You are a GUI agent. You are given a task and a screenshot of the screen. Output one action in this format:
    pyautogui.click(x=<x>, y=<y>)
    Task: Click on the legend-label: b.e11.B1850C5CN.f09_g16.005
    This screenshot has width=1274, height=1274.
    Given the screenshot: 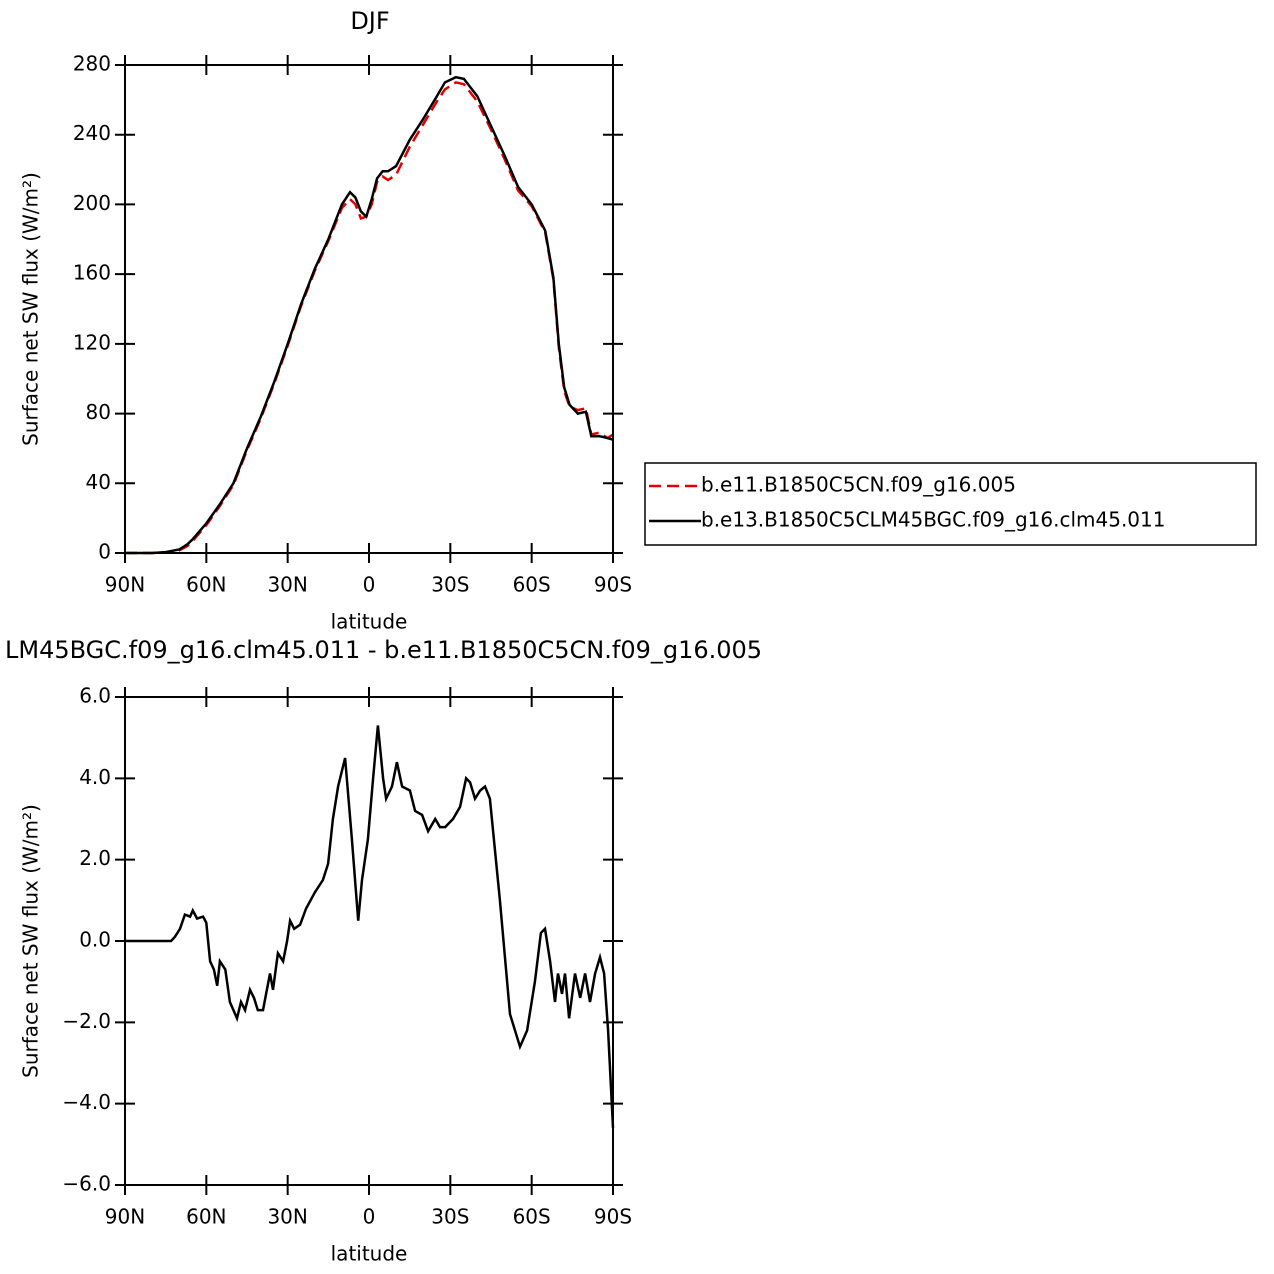 What is the action you would take?
    pyautogui.click(x=858, y=485)
    